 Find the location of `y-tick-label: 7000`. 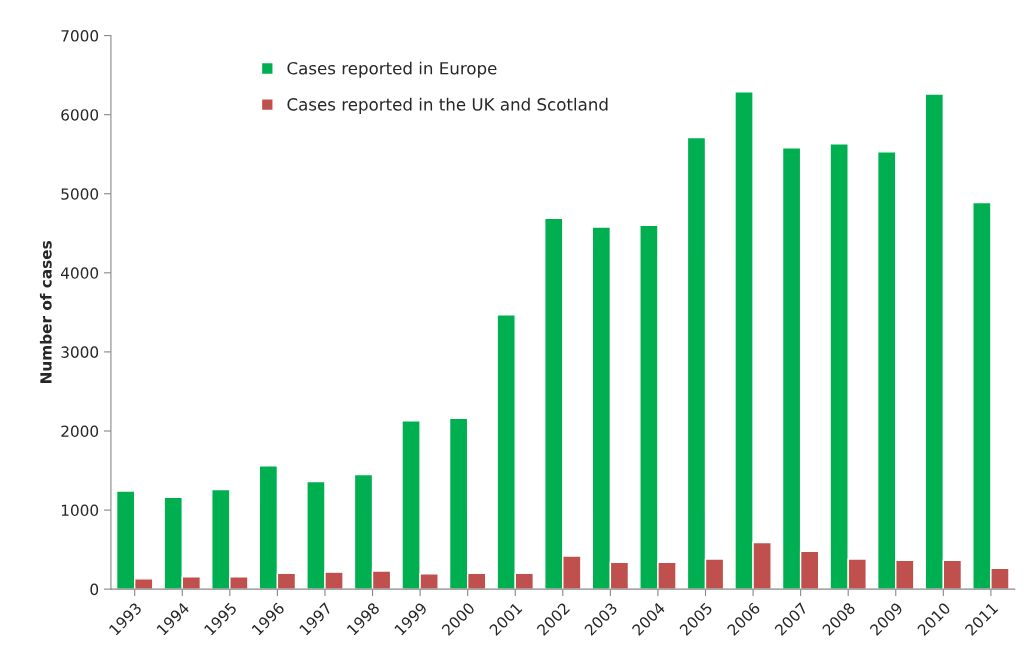

y-tick-label: 7000 is located at coordinates (80, 36).